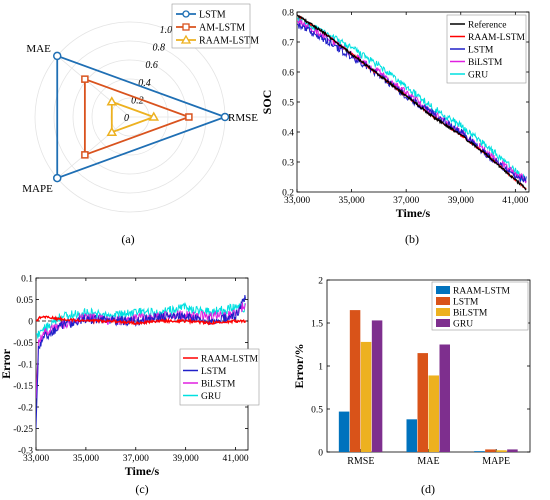  Describe the element at coordinates (38, 49) in the screenshot. I see `radar-axis-label: MAE` at that location.